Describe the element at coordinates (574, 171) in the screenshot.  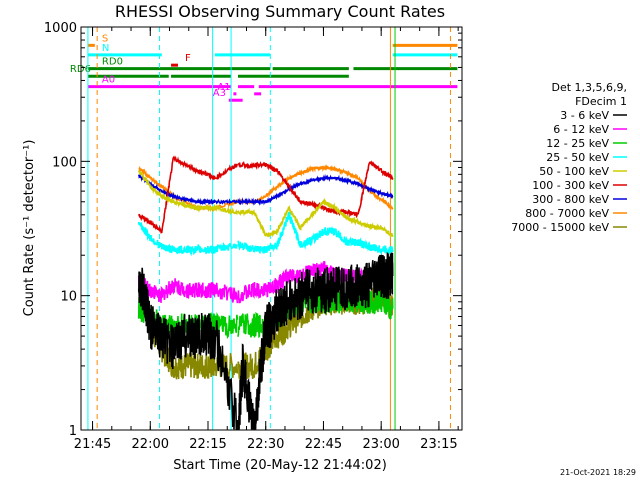
I see `legend-entry-label: 50 - 100 keV` at that location.